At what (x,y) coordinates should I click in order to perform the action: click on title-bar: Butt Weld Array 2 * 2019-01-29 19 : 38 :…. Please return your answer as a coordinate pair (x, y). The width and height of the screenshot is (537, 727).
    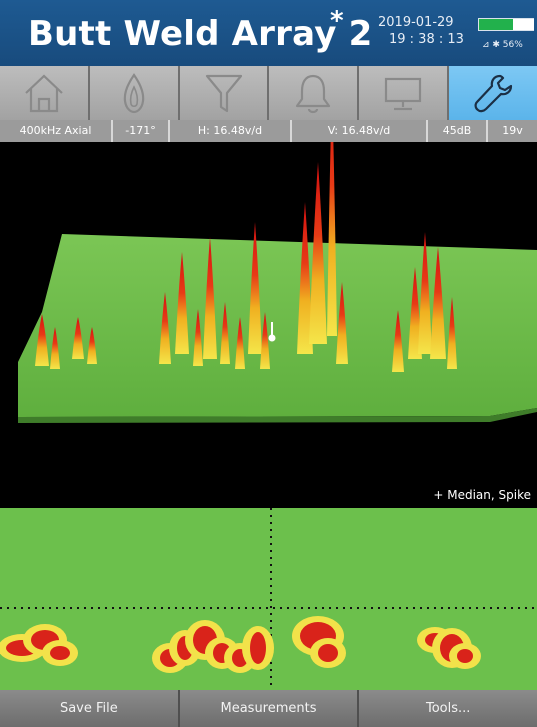
    Looking at the image, I should click on (268, 33).